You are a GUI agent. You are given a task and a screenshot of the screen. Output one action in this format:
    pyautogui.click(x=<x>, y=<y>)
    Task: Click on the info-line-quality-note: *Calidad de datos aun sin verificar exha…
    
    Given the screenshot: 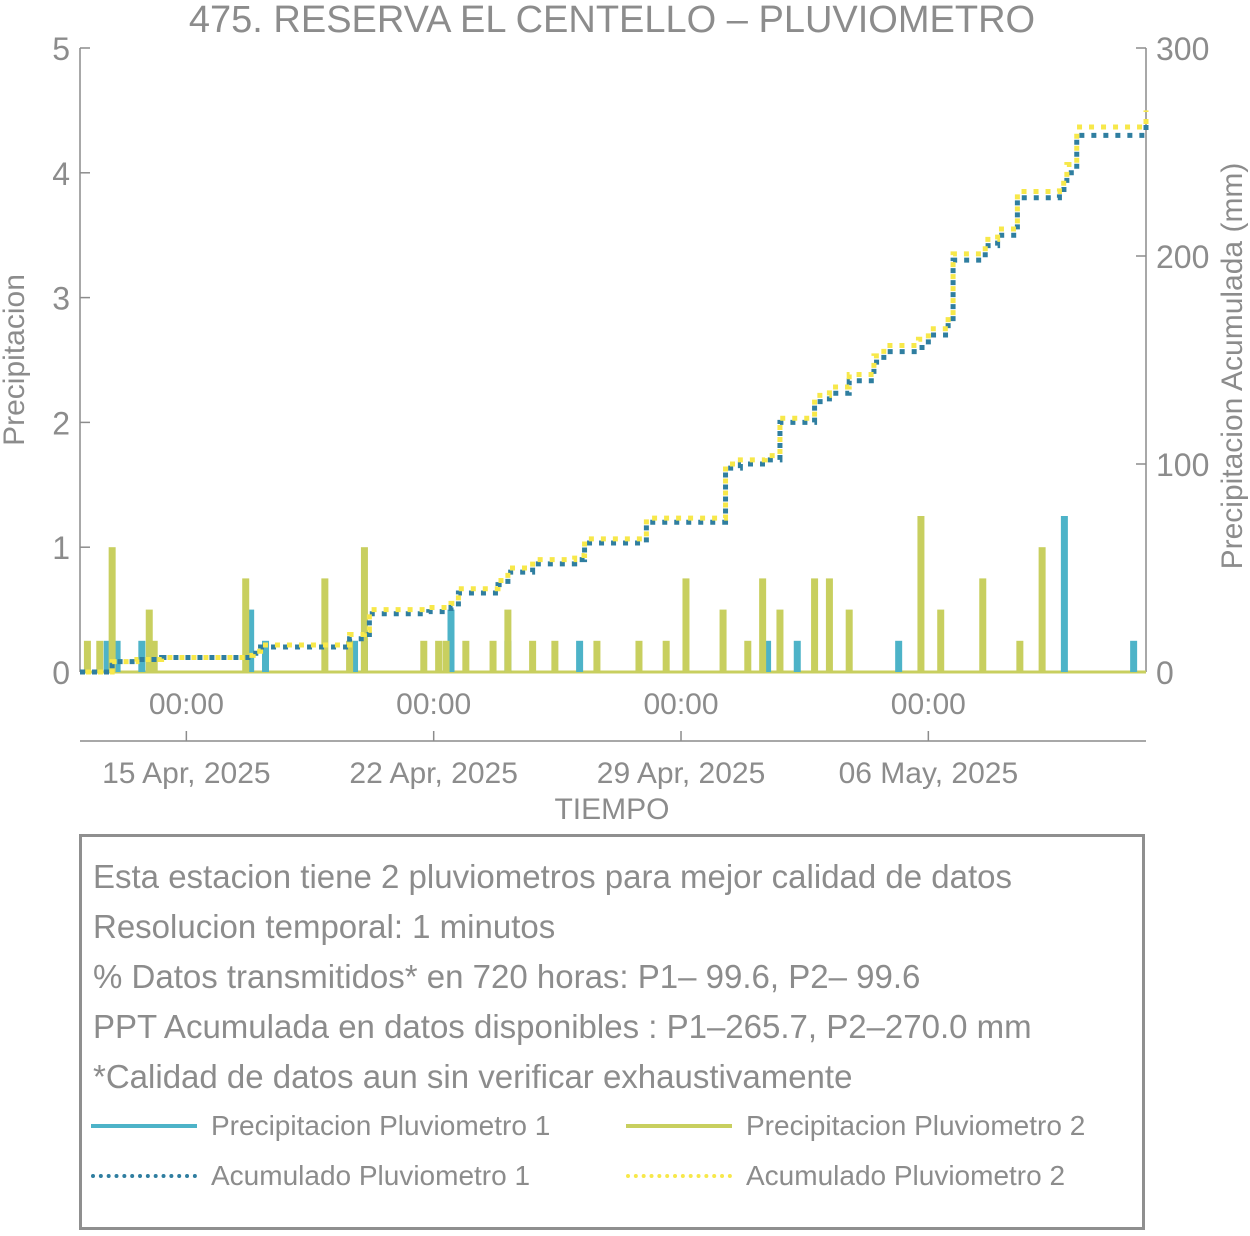 What is the action you would take?
    pyautogui.click(x=473, y=1076)
    